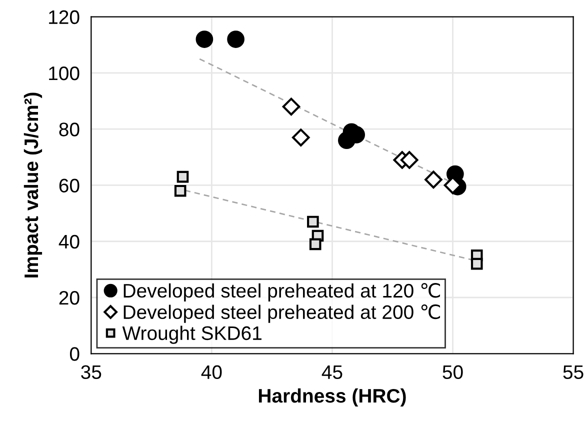  Describe the element at coordinates (573, 372) in the screenshot. I see `x-tick-label: 55` at that location.